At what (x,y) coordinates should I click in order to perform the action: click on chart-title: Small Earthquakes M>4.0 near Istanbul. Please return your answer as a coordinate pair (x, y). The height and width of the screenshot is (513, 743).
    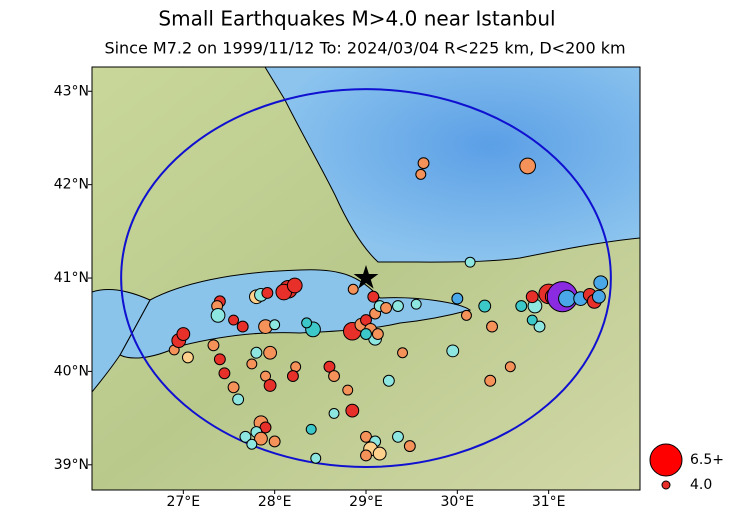
    Looking at the image, I should click on (356, 19).